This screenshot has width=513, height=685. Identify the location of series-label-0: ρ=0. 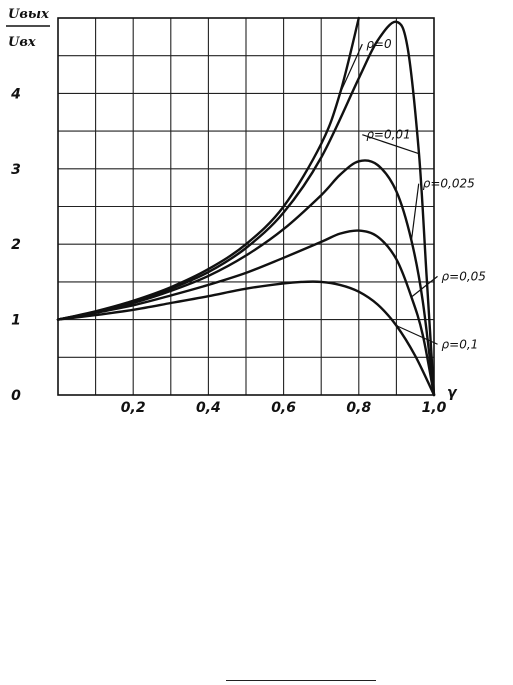
(379, 44).